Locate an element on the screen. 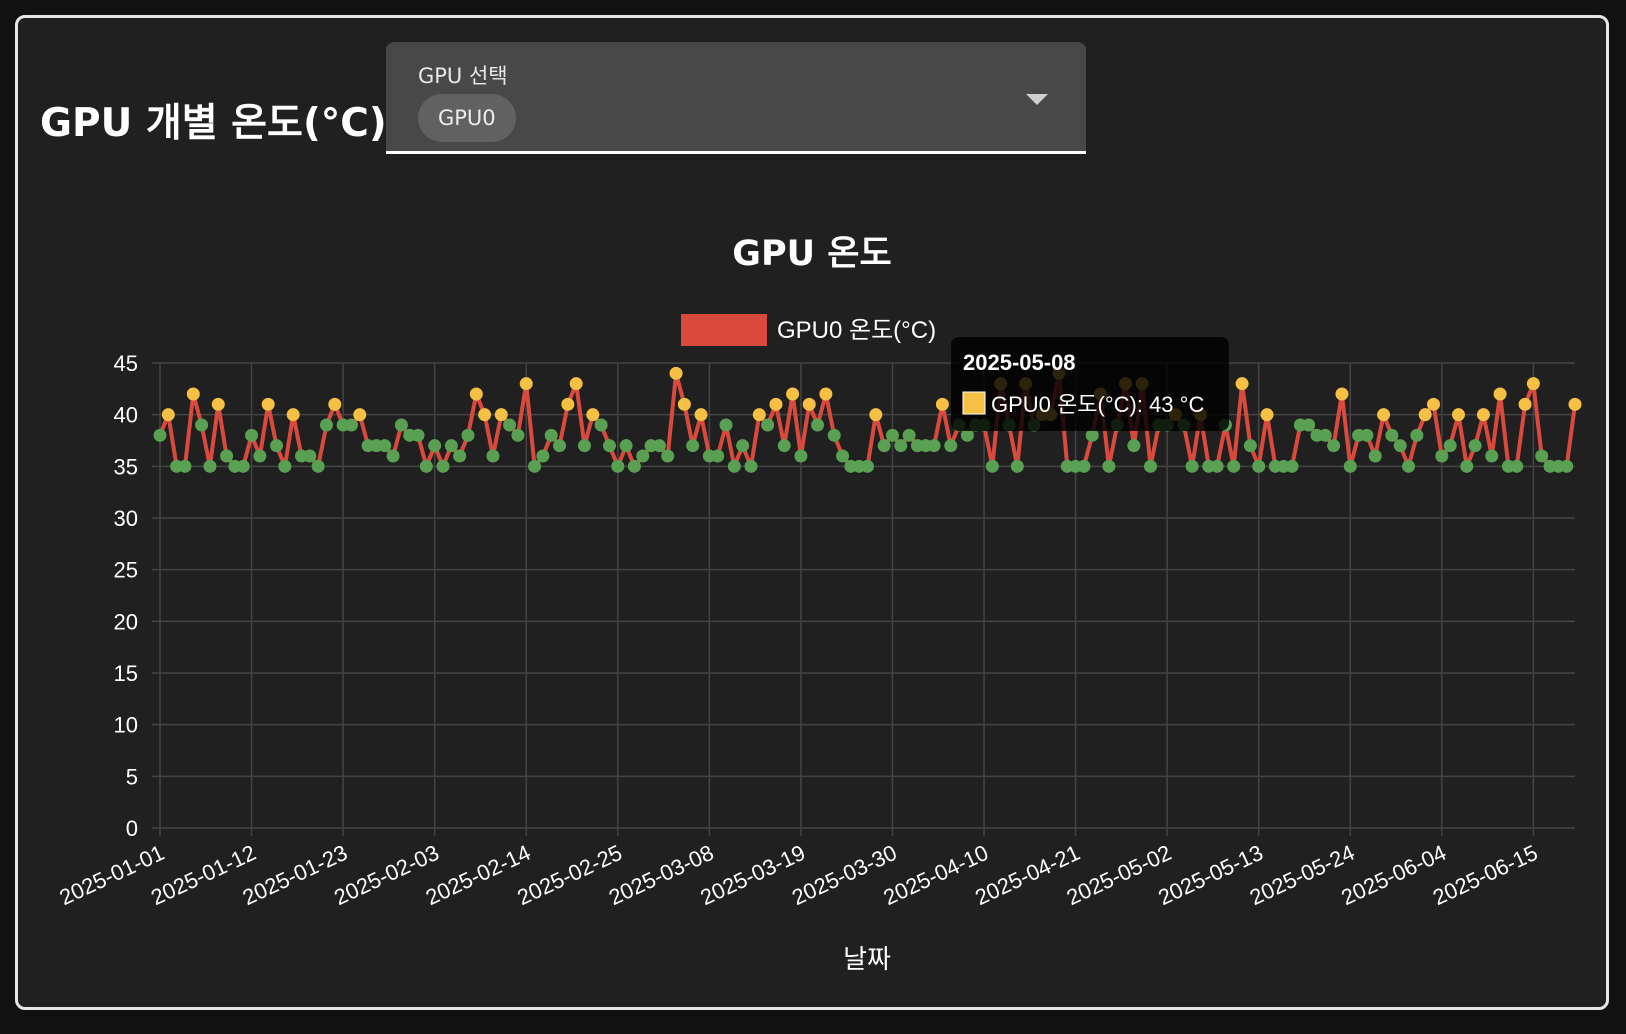  legend-label: GPU0 온도(°C) is located at coordinates (856, 330).